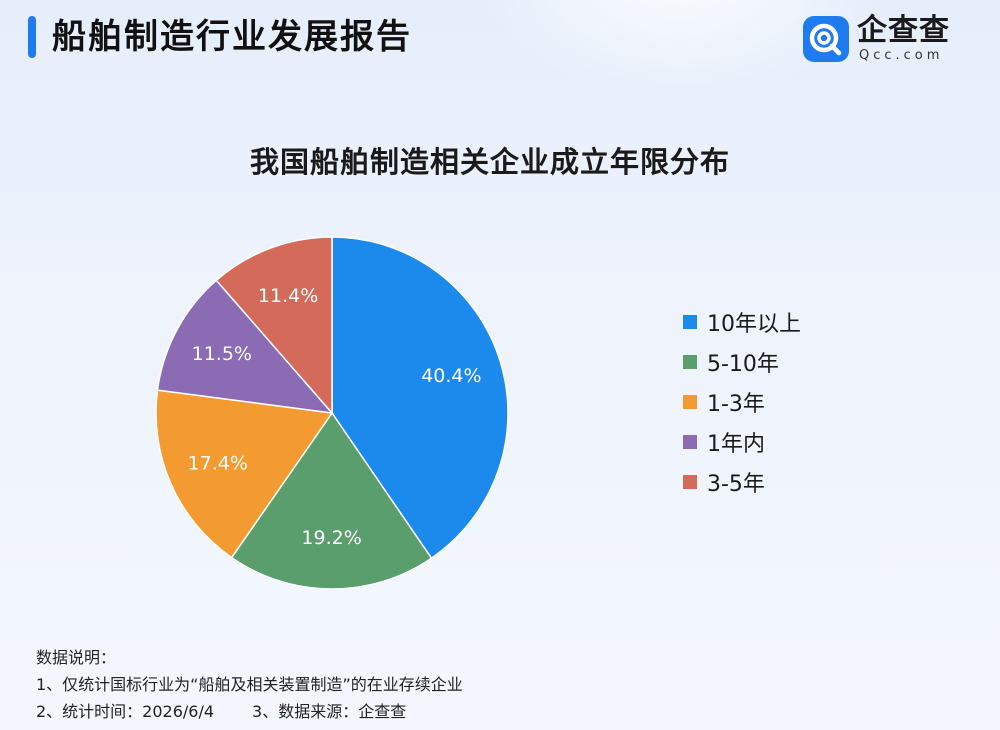 This screenshot has width=1000, height=730. I want to click on logo-domain: Qcc.com, so click(901, 55).